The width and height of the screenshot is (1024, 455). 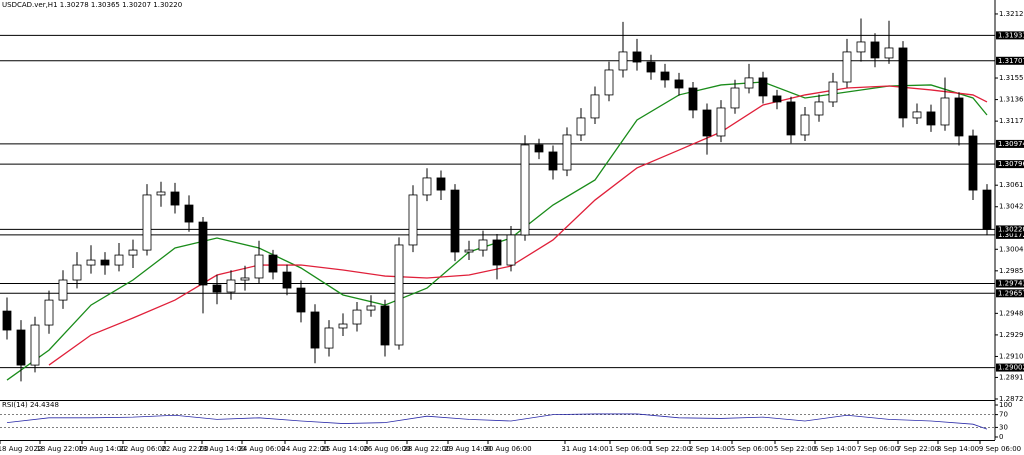 I want to click on time-label: 22 Aug 22:00, so click(x=184, y=449).